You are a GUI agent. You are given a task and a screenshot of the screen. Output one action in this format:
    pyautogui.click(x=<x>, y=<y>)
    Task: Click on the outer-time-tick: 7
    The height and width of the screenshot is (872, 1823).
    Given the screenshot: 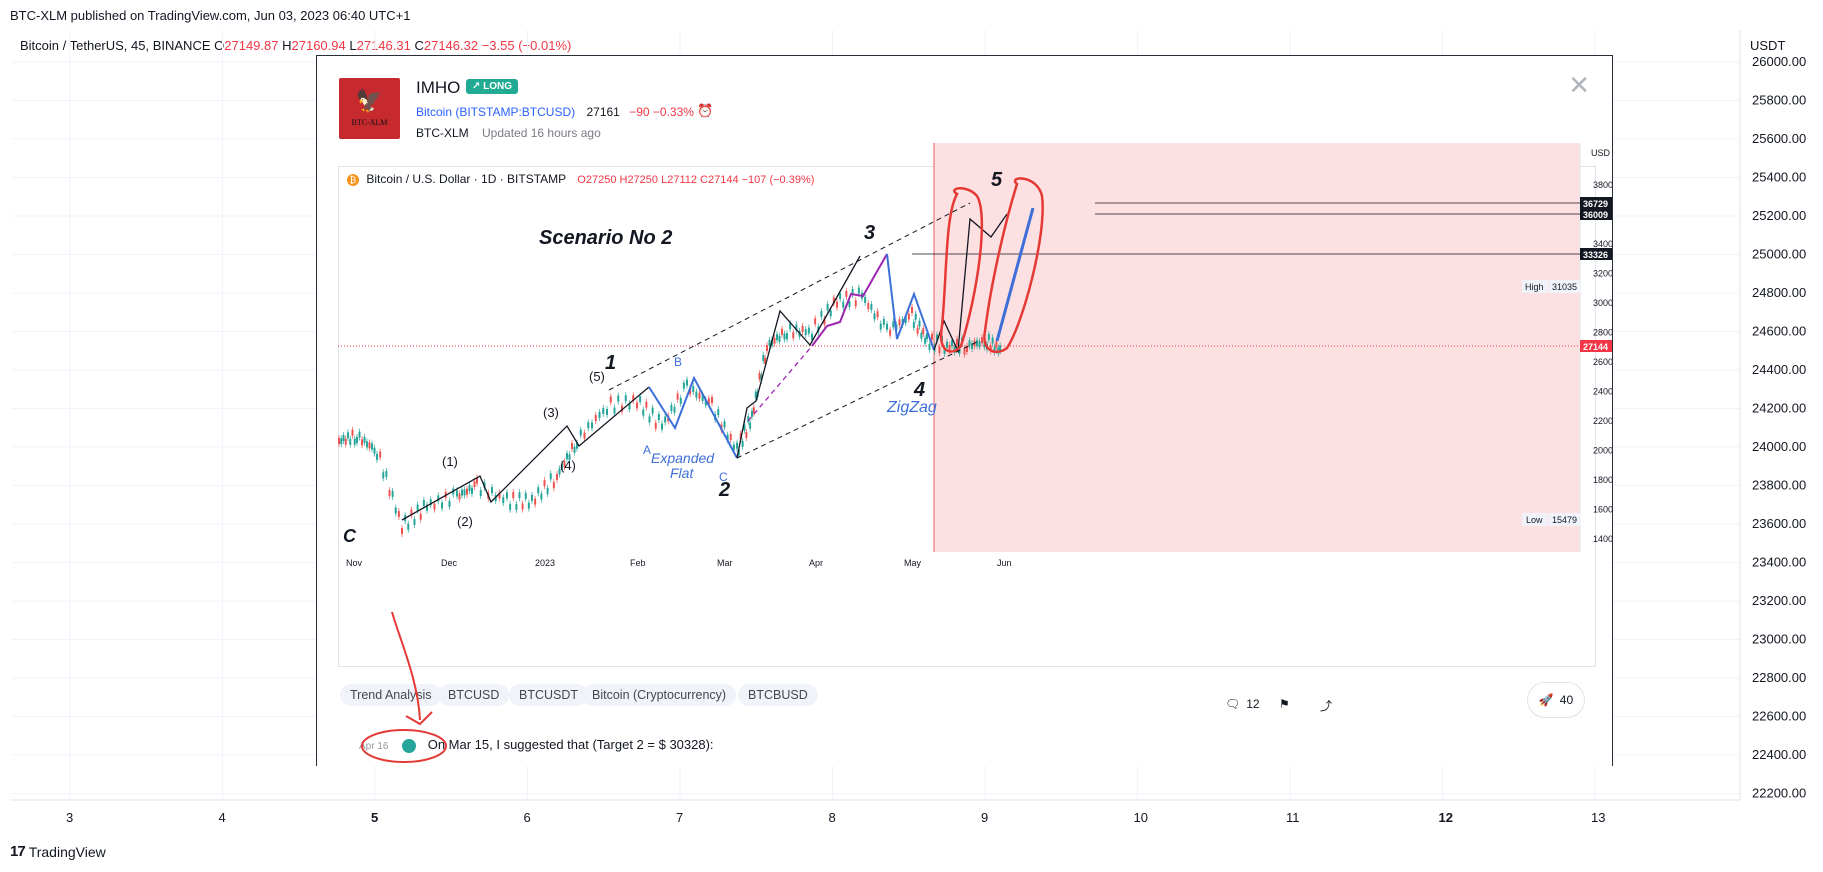 What is the action you would take?
    pyautogui.click(x=679, y=817)
    